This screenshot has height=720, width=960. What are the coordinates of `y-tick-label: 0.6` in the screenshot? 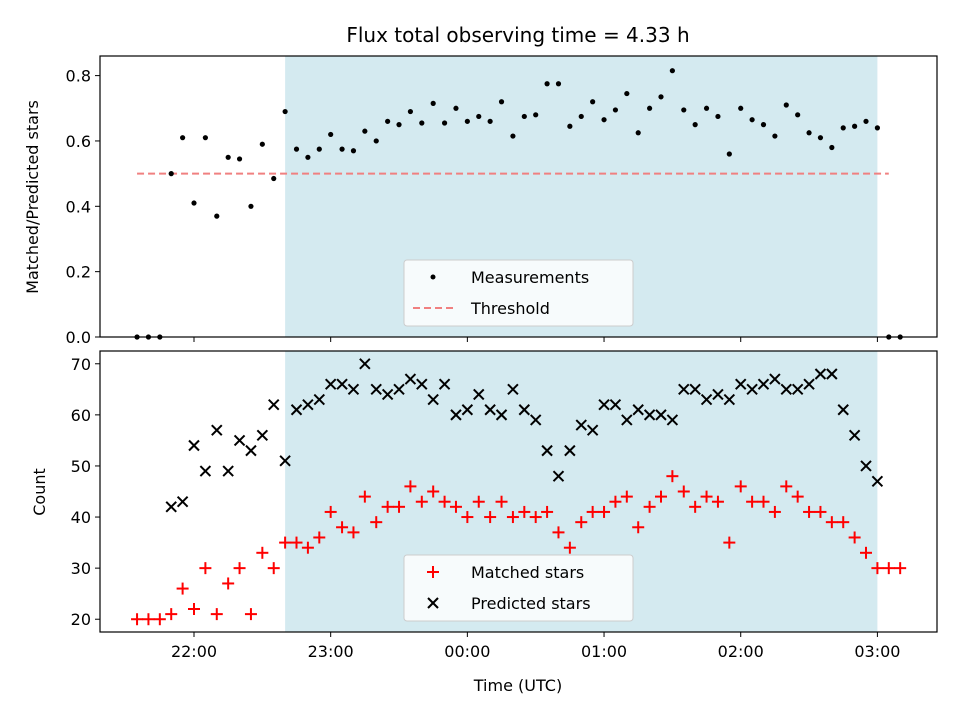 It's located at (78, 141).